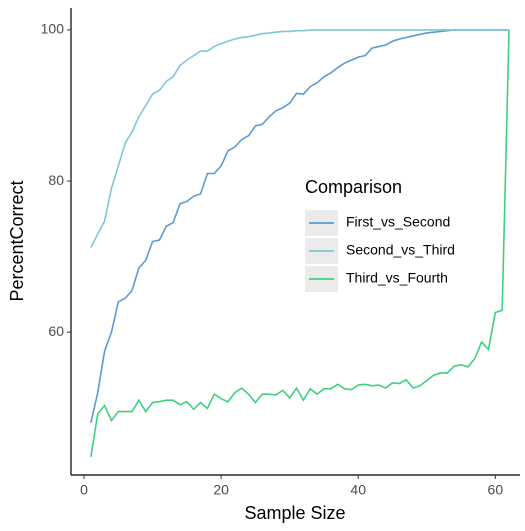  Describe the element at coordinates (398, 222) in the screenshot. I see `legend-label: First_vs_Second` at that location.